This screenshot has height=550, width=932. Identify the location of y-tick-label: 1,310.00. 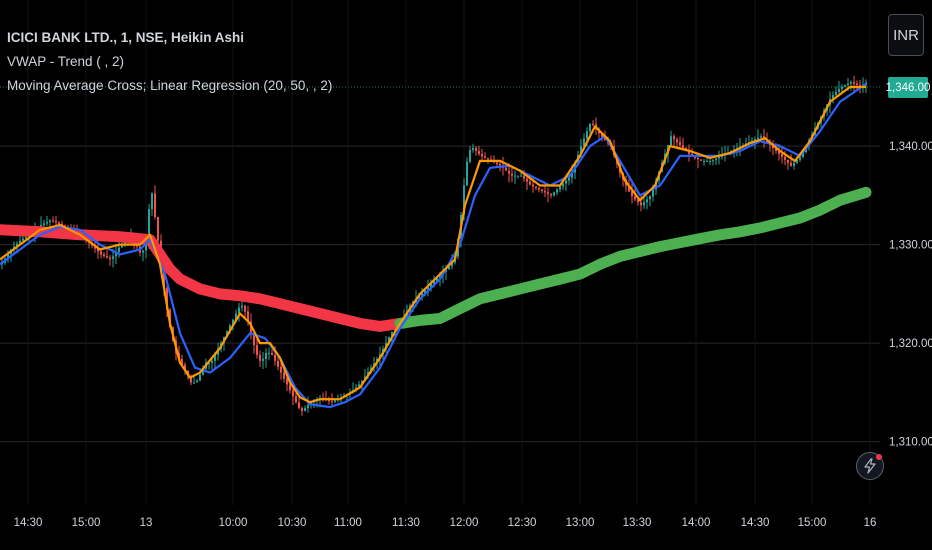
(910, 443).